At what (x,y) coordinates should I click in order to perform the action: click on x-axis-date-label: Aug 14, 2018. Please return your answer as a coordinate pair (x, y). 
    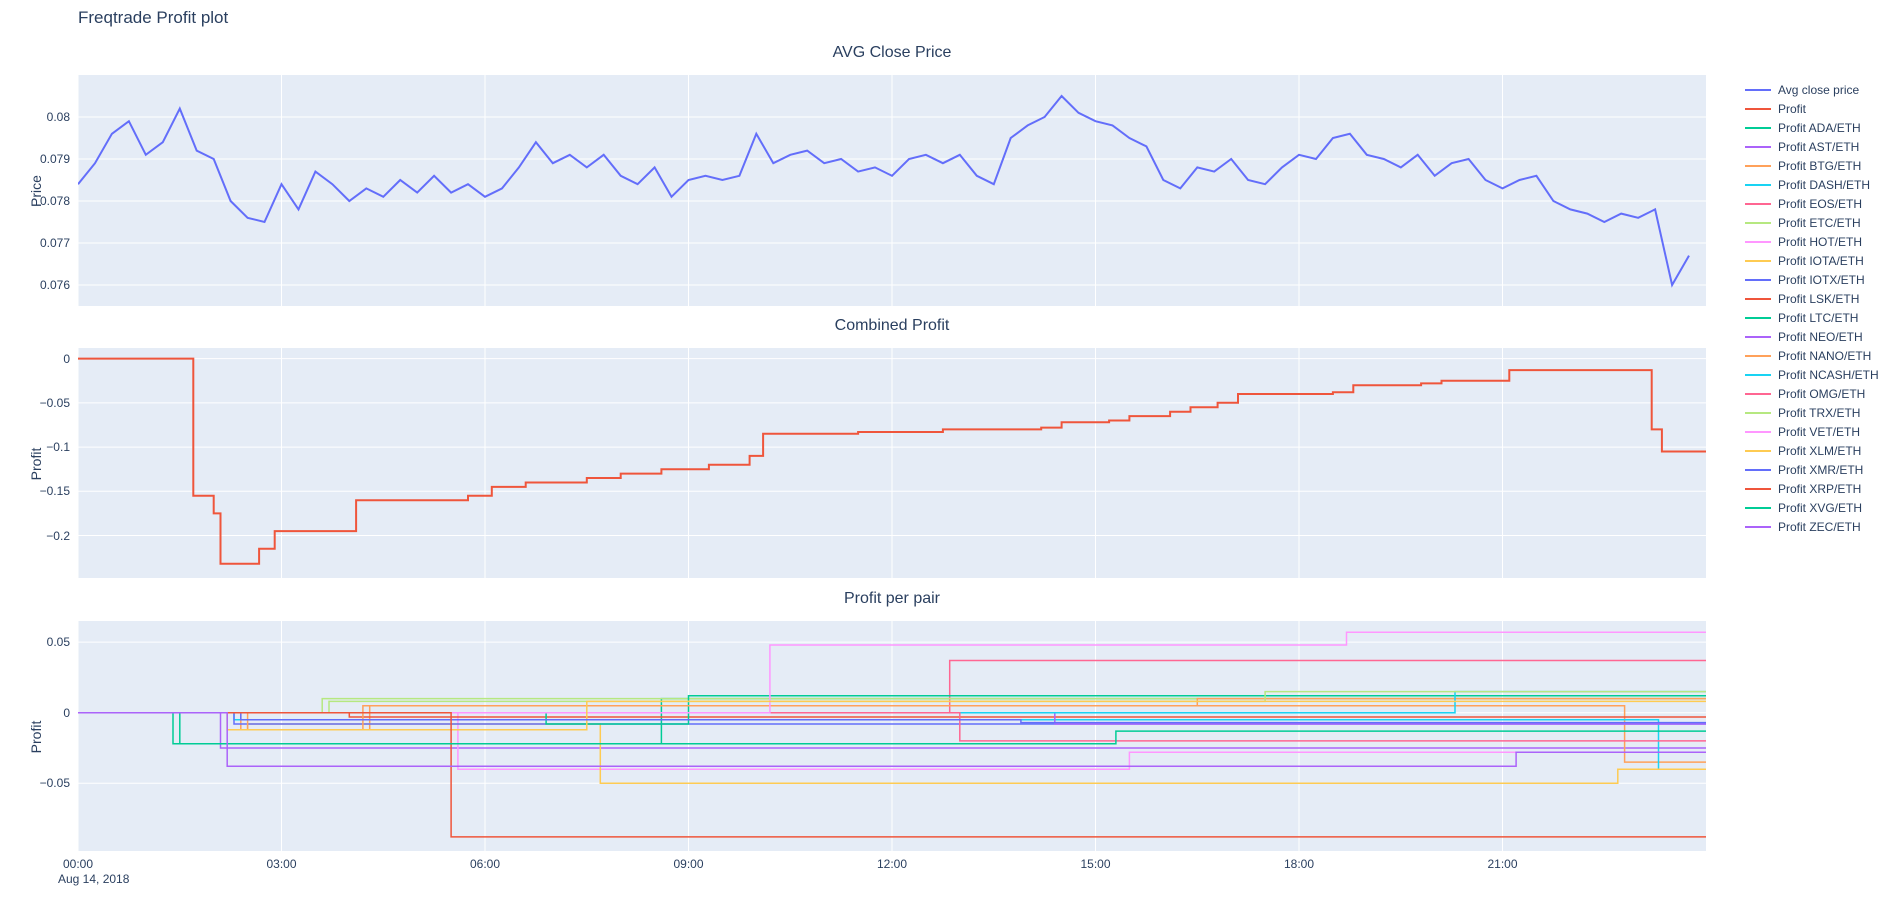
    Looking at the image, I should click on (94, 879).